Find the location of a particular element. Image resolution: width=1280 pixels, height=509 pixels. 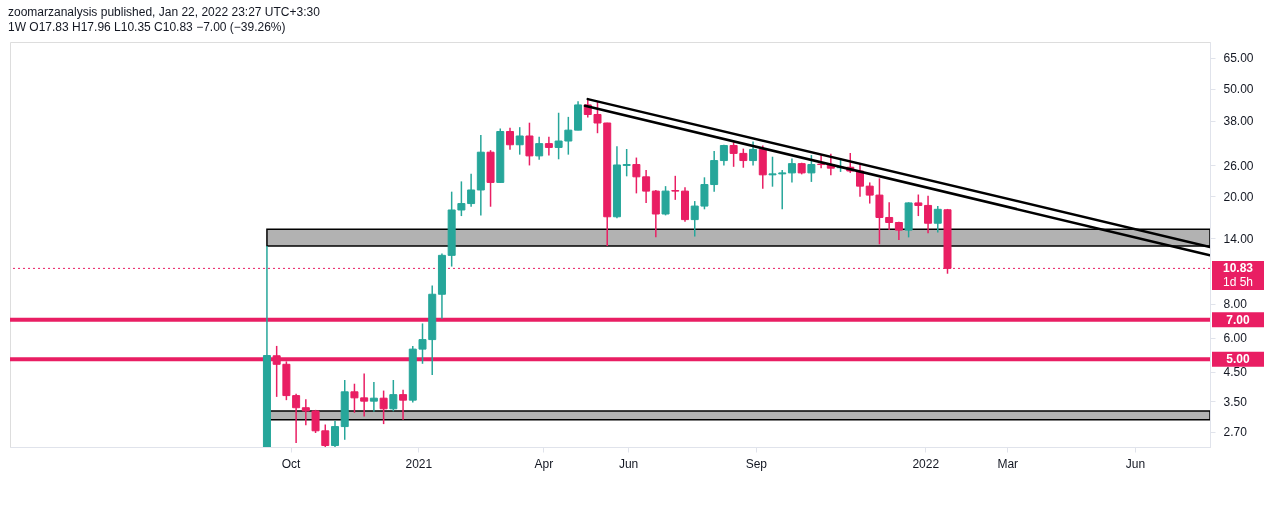

y-tick-label: 26.00 is located at coordinates (1238, 165).